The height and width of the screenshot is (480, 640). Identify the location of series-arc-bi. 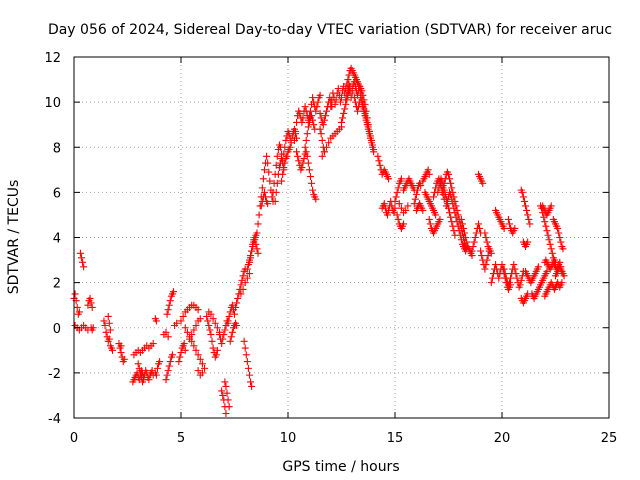
(426, 175).